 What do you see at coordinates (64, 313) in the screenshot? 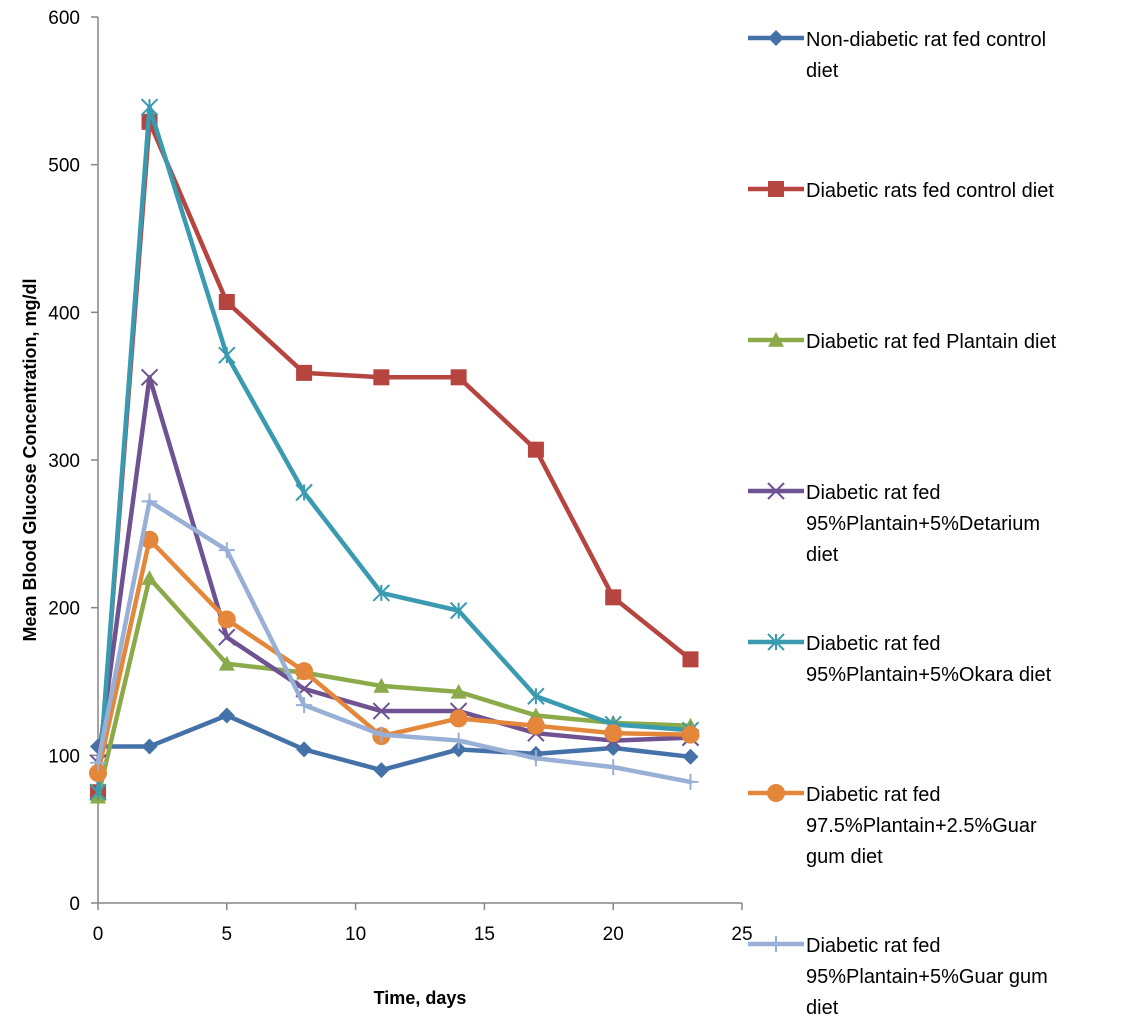
I see `y-tick-label: 400` at bounding box center [64, 313].